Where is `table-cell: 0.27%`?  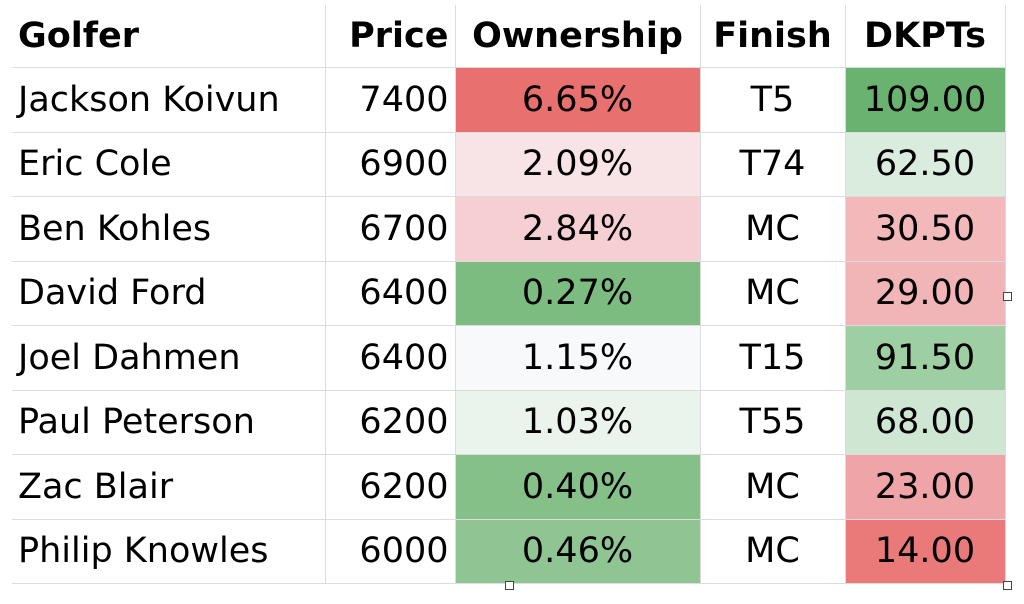
table-cell: 0.27% is located at coordinates (577, 293).